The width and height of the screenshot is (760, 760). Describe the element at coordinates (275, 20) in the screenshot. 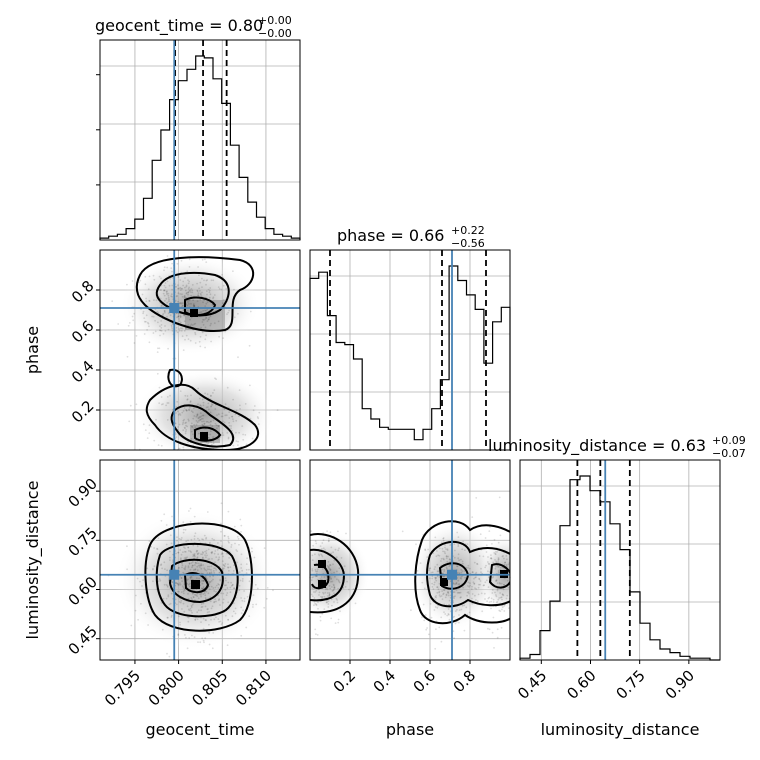

I see `title-geocent-time-plus: +0.00` at that location.